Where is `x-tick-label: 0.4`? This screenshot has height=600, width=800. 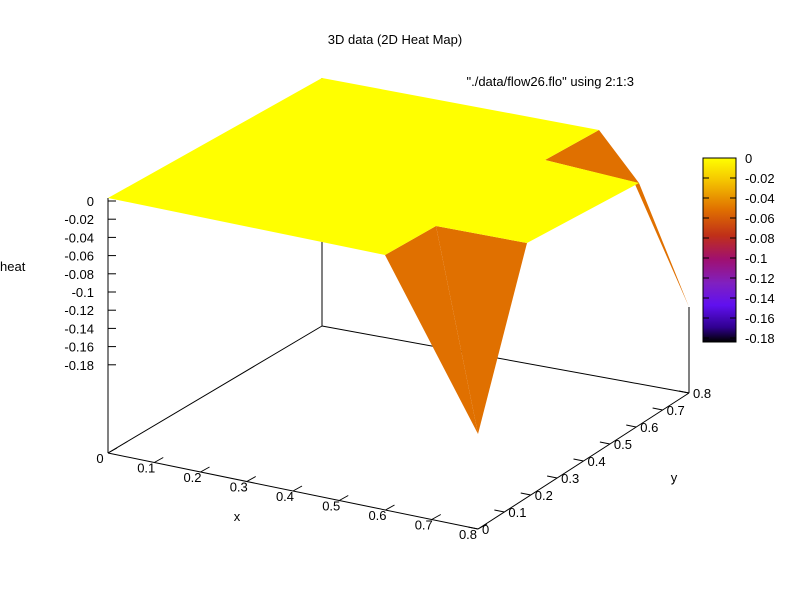 x-tick-label: 0.4 is located at coordinates (285, 496).